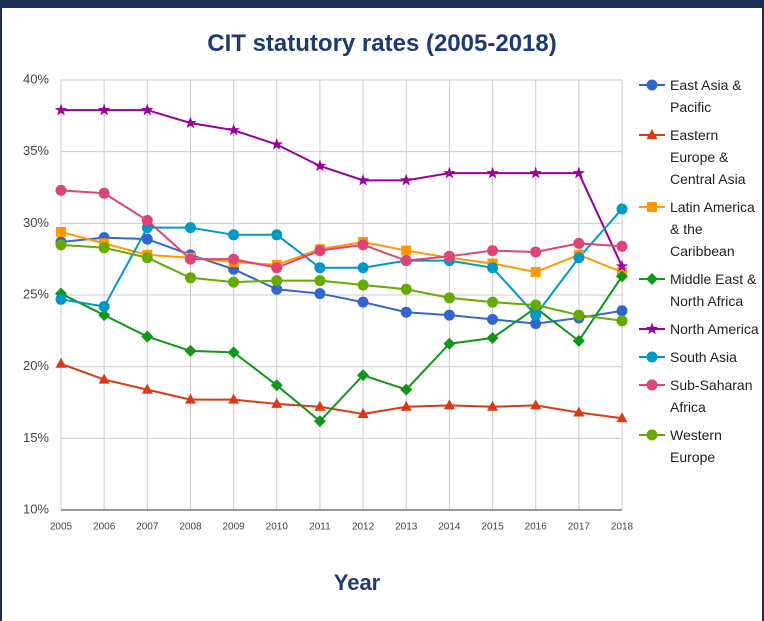  What do you see at coordinates (712, 229) in the screenshot?
I see `legend-label: Latin America & the Caribbean` at bounding box center [712, 229].